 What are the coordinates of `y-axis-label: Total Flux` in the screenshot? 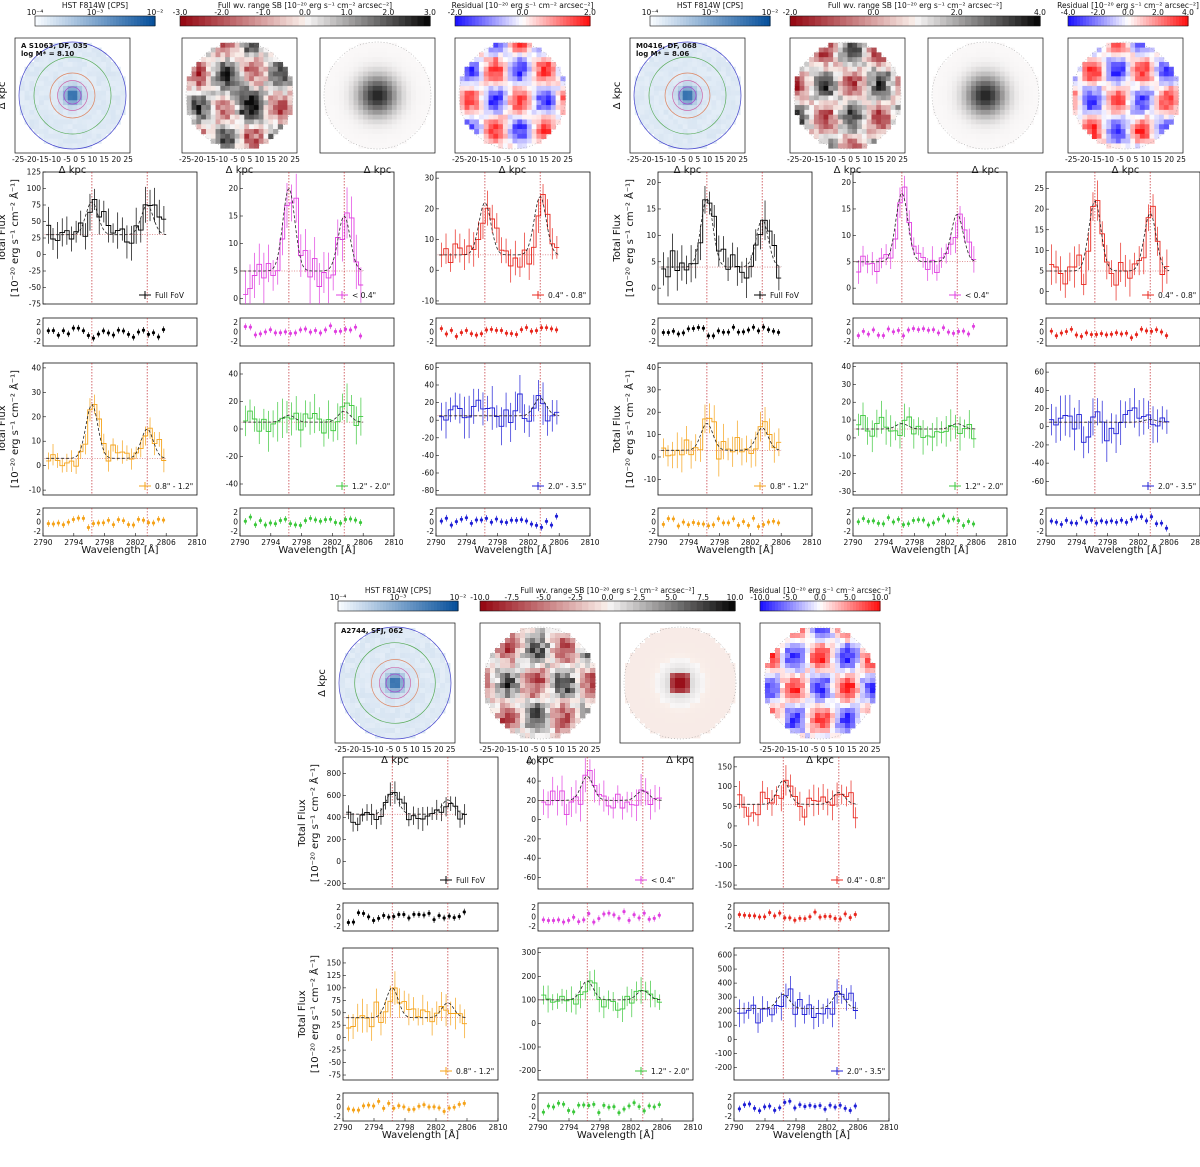 It's located at (617, 429).